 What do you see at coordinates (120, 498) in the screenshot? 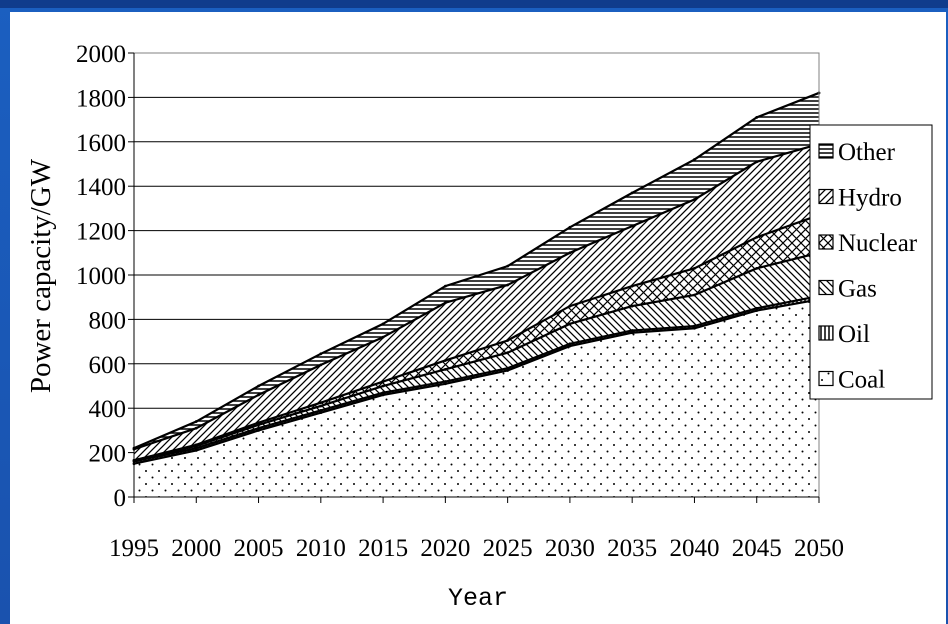
I see `y-tick-label-0: 0` at bounding box center [120, 498].